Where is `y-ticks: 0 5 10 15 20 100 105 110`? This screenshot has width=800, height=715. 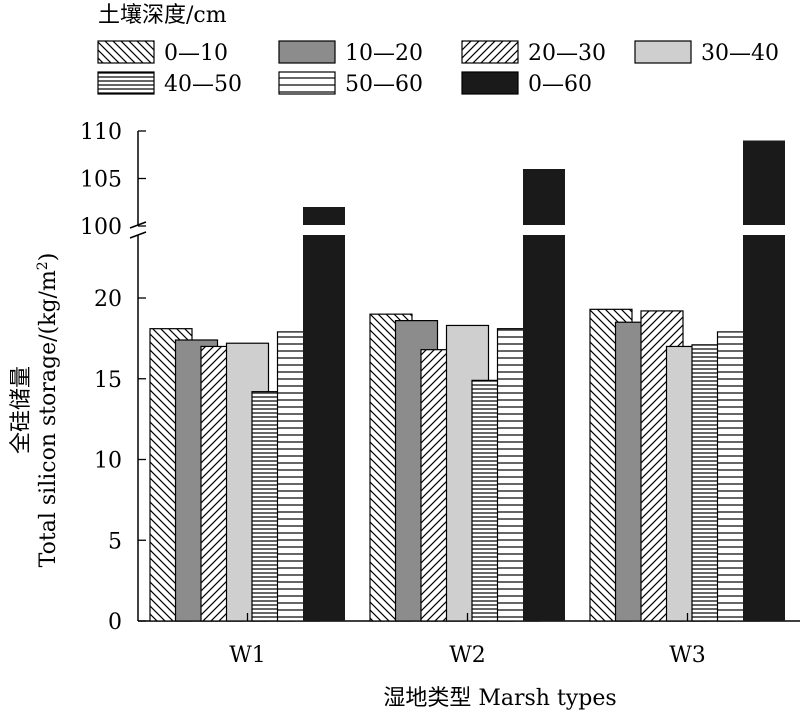
y-ticks: 0 5 10 15 20 100 105 110 is located at coordinates (113, 377).